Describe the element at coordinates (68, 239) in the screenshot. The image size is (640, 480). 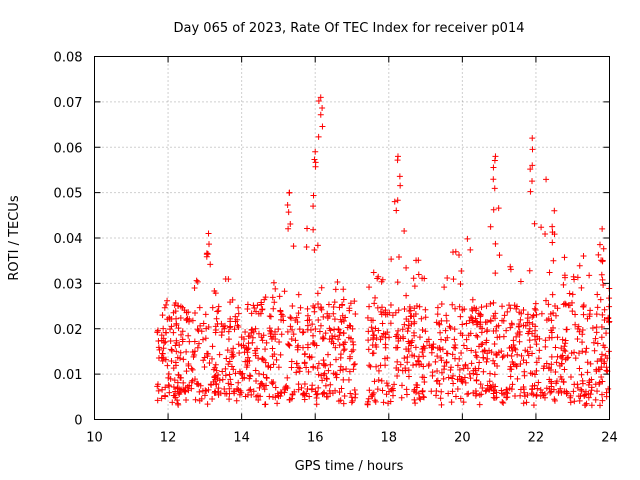
I see `y-tick-label: 0.04` at that location.